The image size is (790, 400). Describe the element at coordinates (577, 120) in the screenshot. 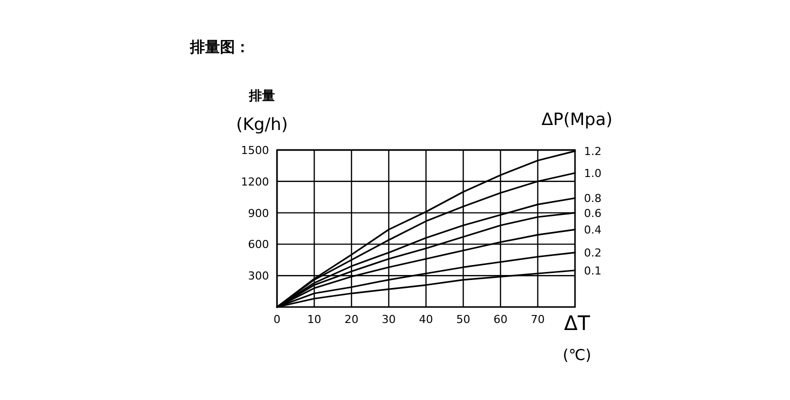

I see `legend-title: ΔP(Mpa)` at that location.